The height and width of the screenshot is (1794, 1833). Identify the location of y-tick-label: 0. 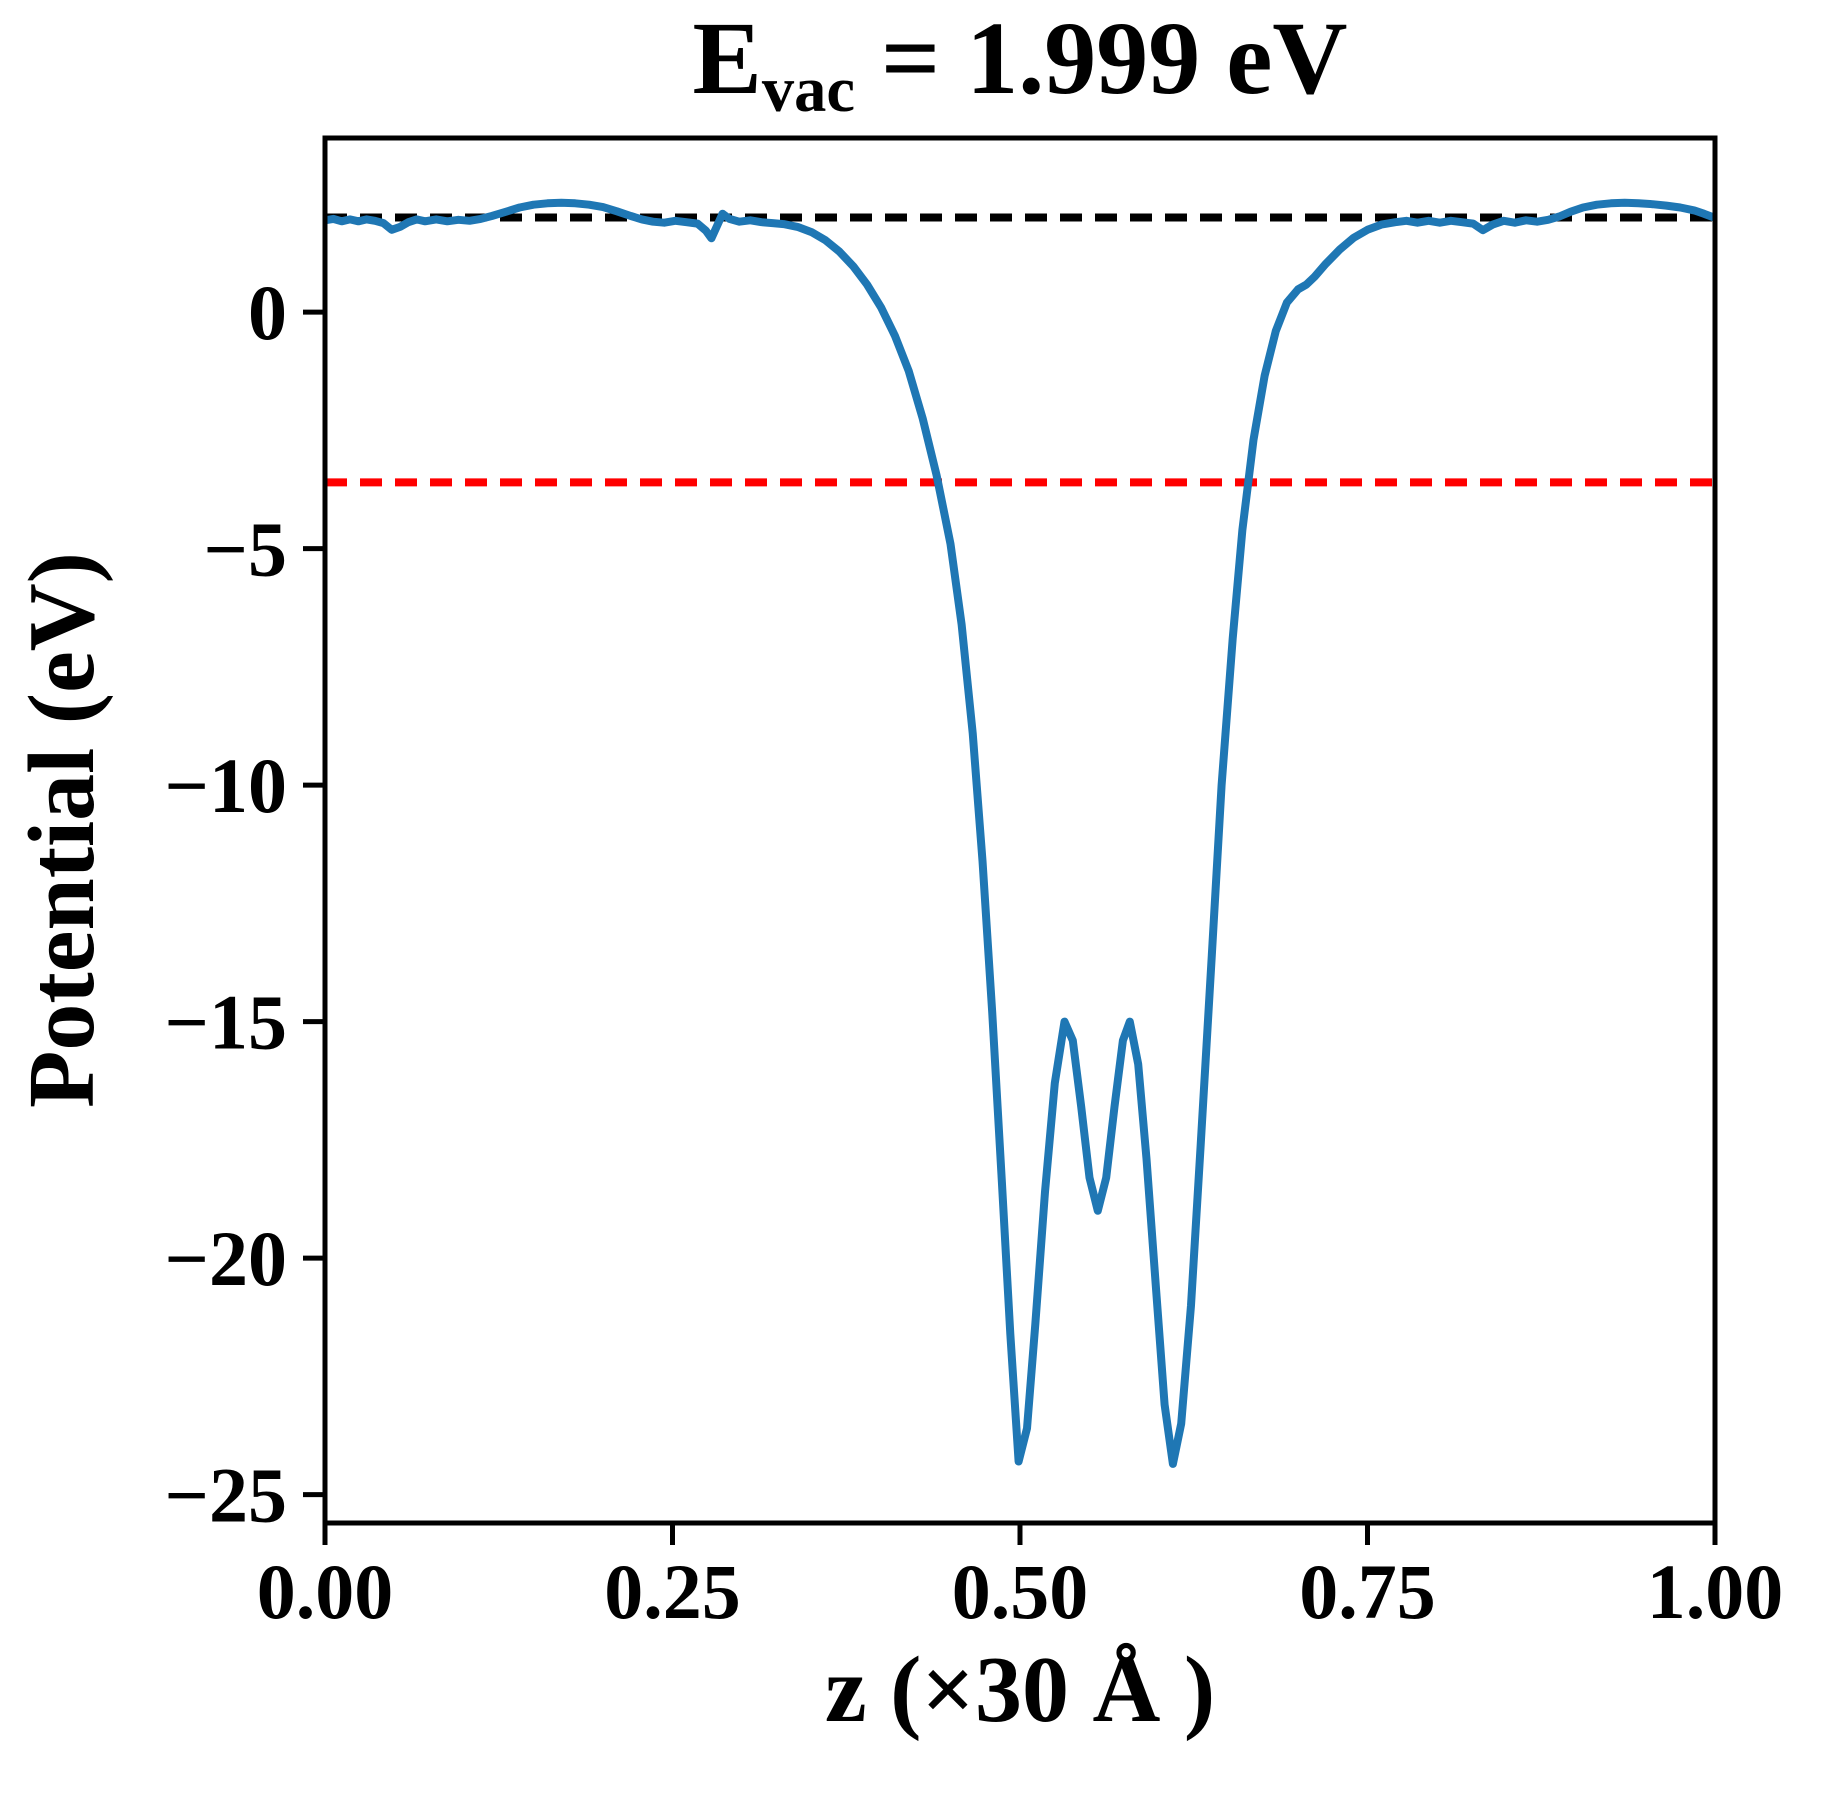
(267, 312).